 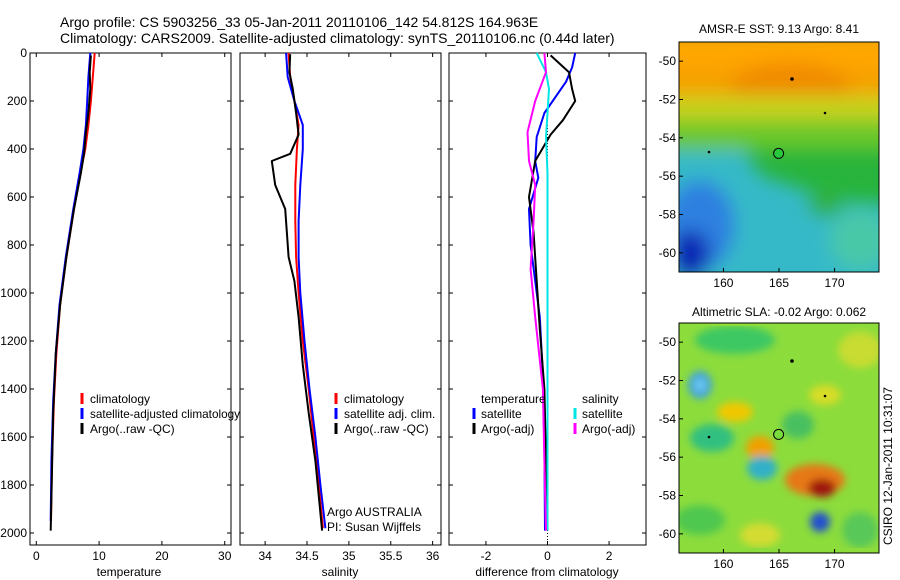 I want to click on legend-label-temp-satellite: satellite, so click(x=501, y=414).